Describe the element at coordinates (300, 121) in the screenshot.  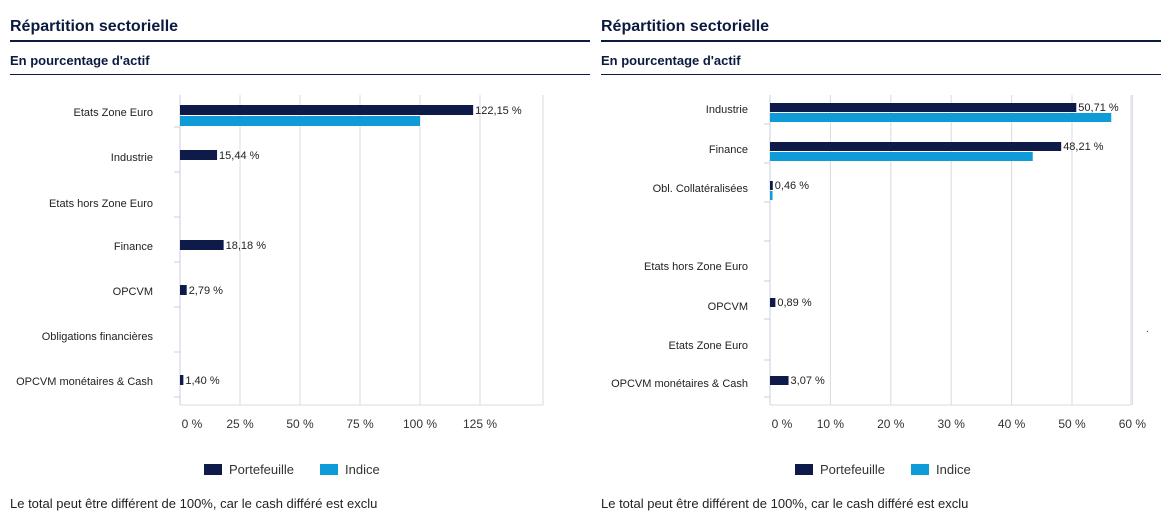
I see `bar-indice-etats-zone-euro` at that location.